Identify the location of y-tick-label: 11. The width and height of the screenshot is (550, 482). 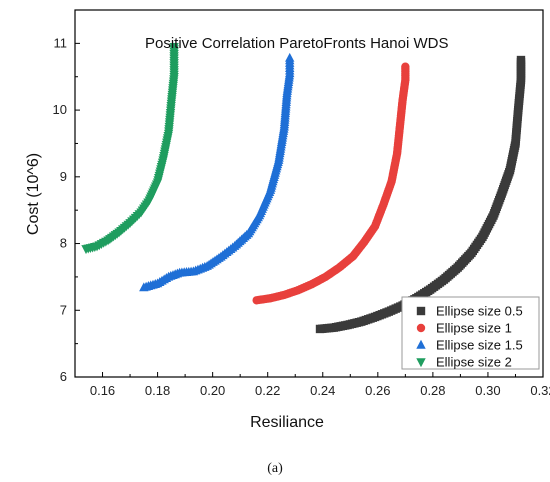
(61, 42).